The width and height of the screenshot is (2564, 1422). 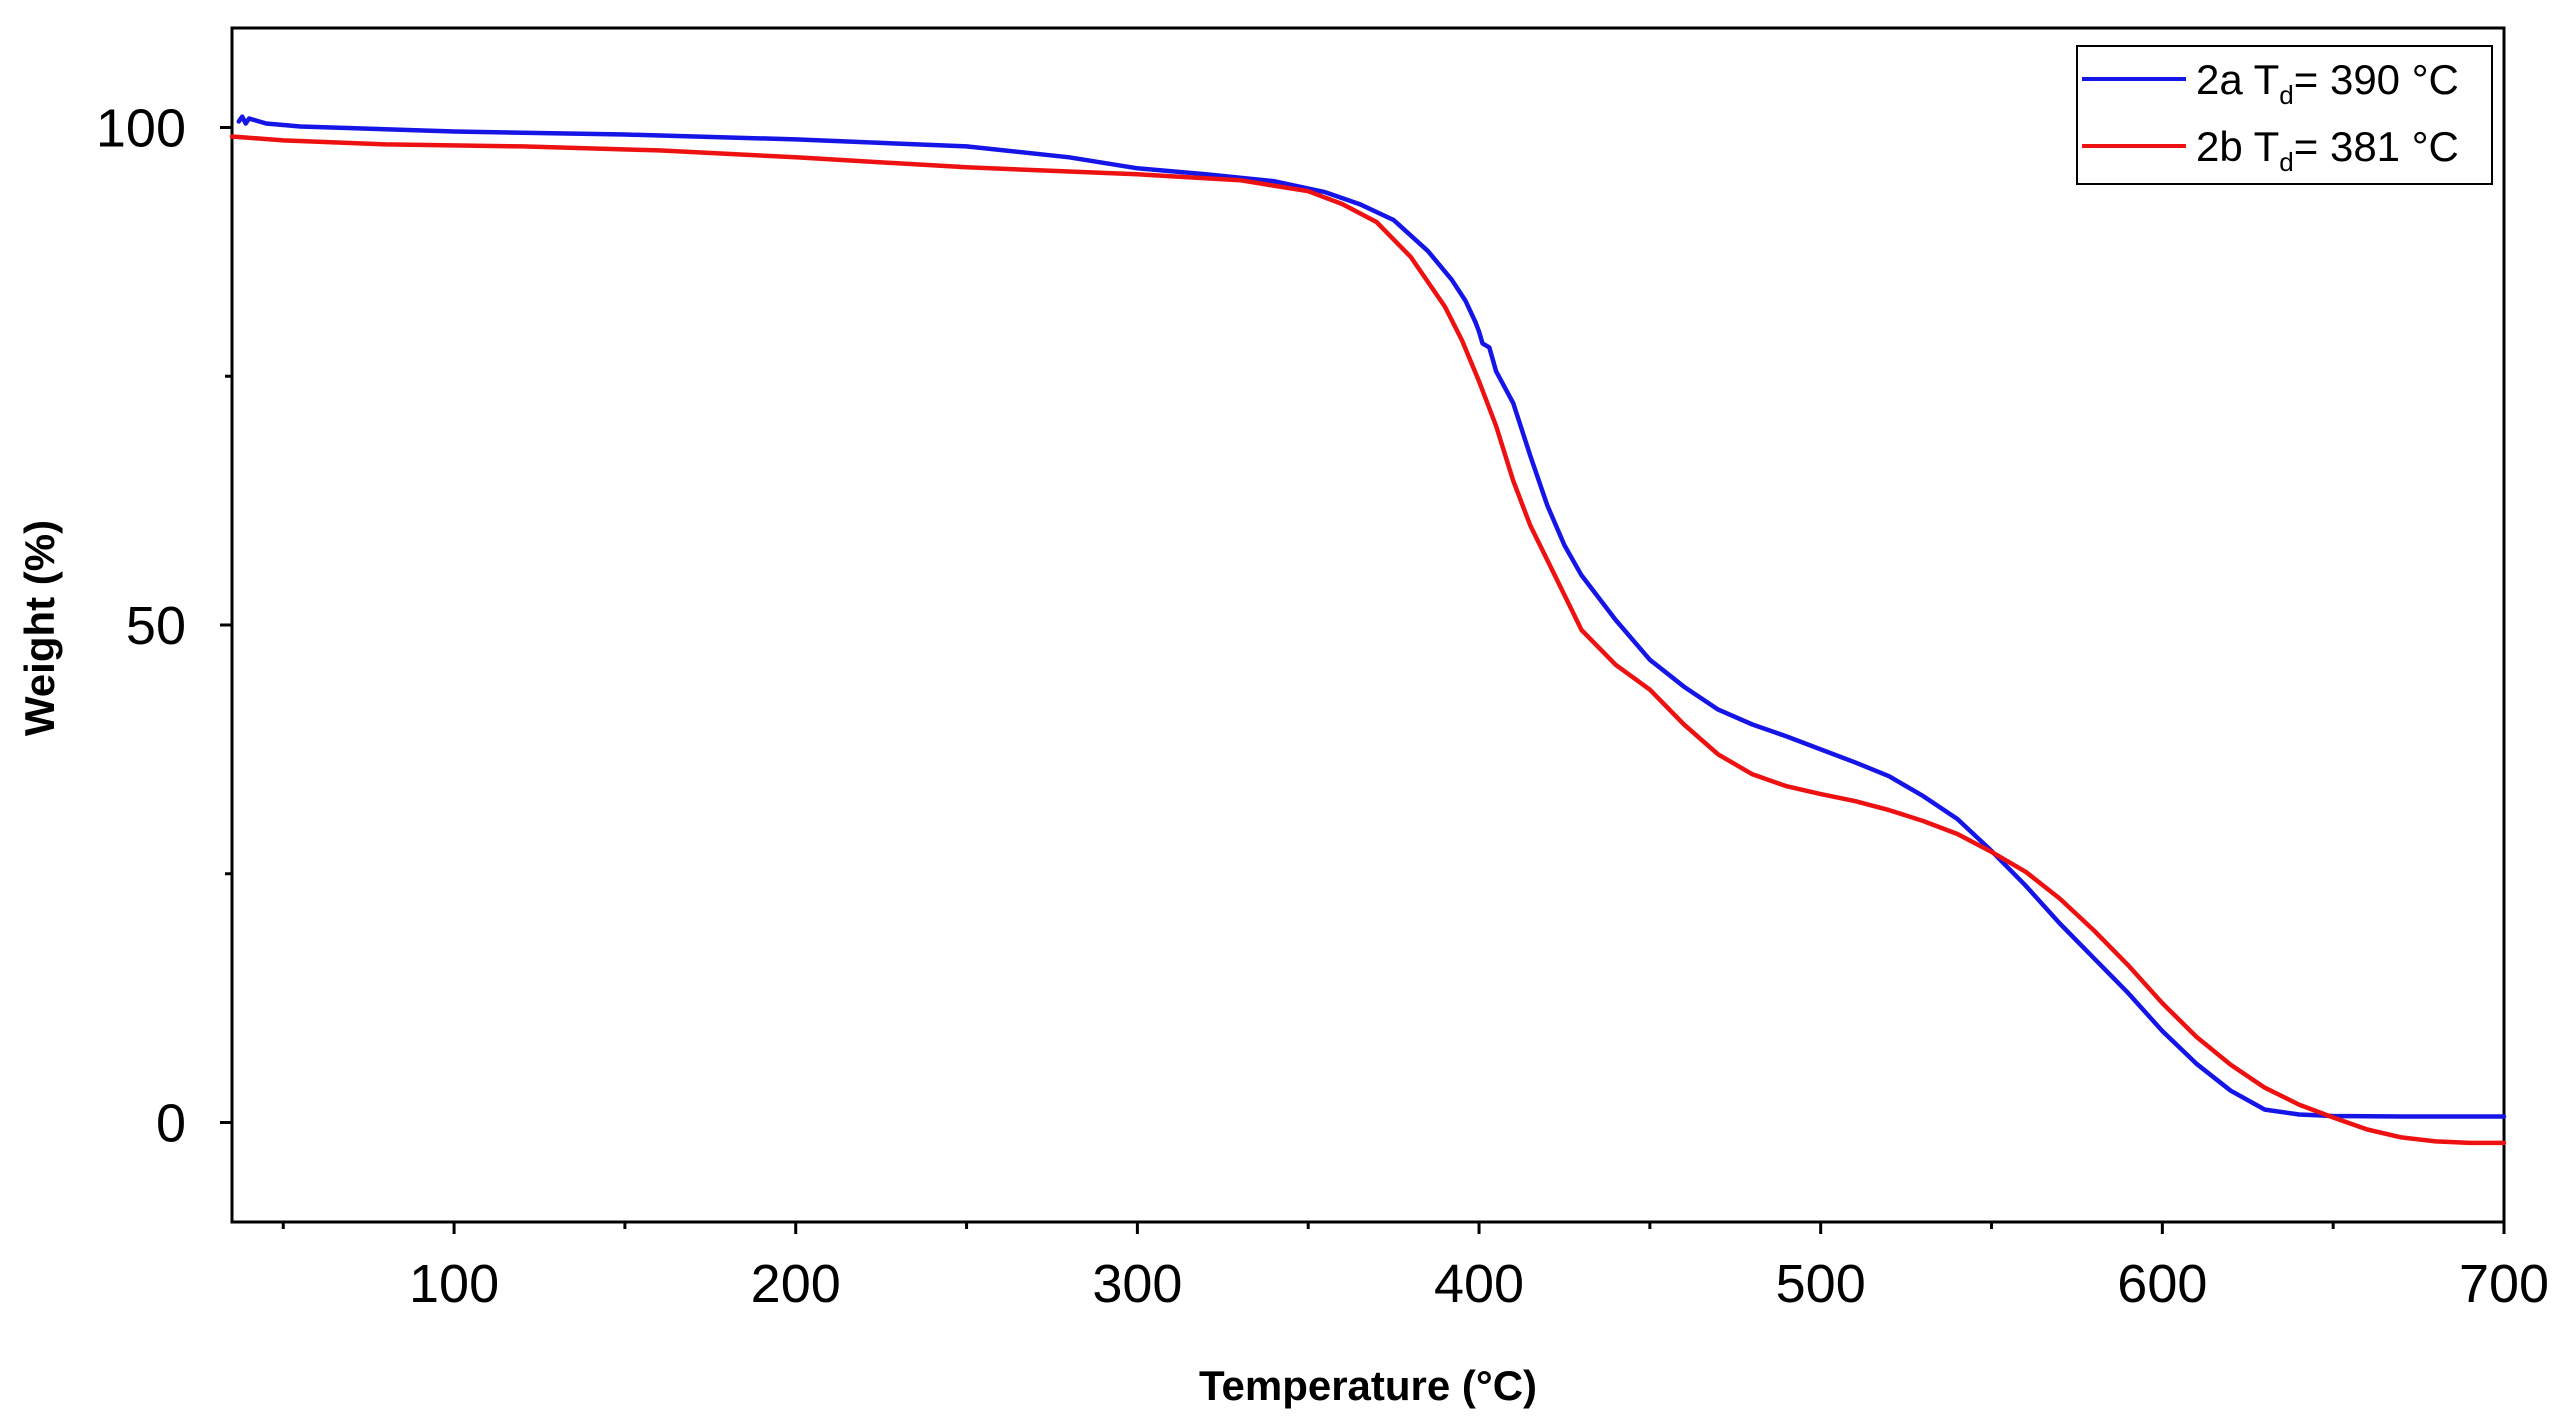 What do you see at coordinates (1137, 1284) in the screenshot?
I see `x-tick-label: 300` at bounding box center [1137, 1284].